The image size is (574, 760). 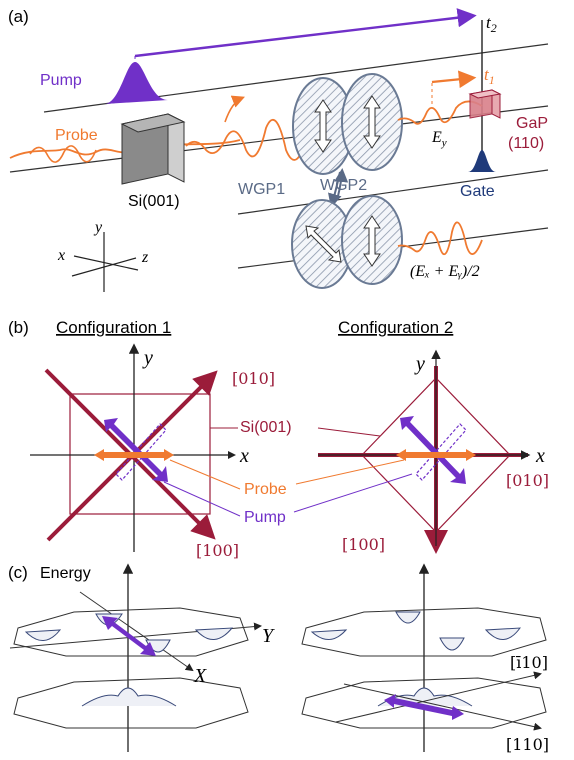 What do you see at coordinates (491, 24) in the screenshot?
I see `t2-label: t2` at bounding box center [491, 24].